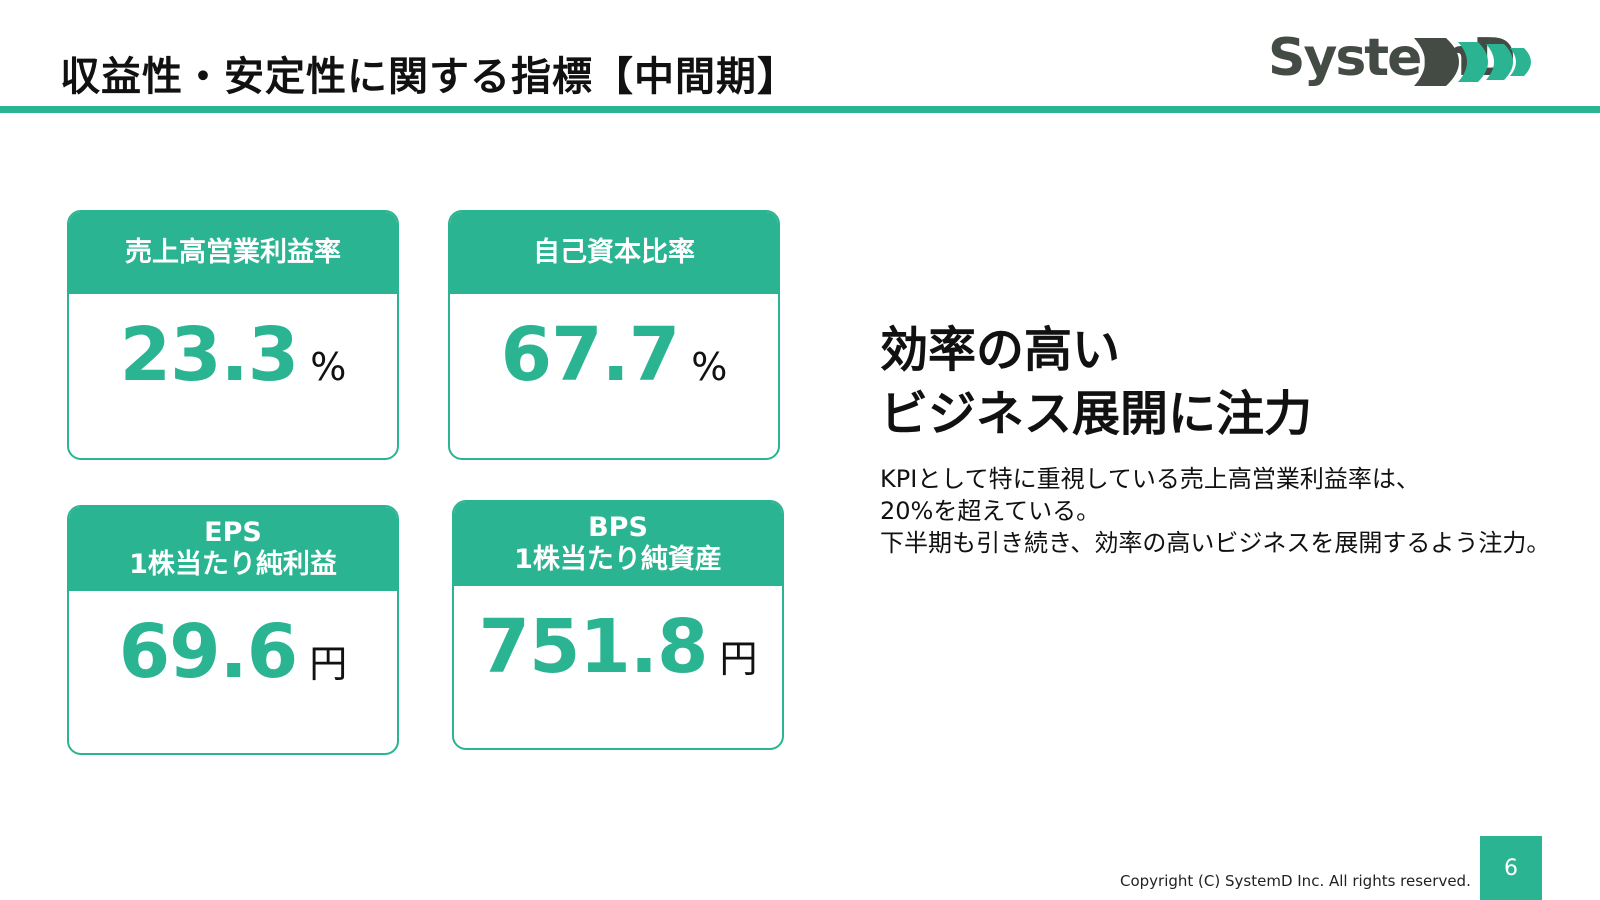 This screenshot has width=1600, height=900. I want to click on header-divider, so click(800, 109).